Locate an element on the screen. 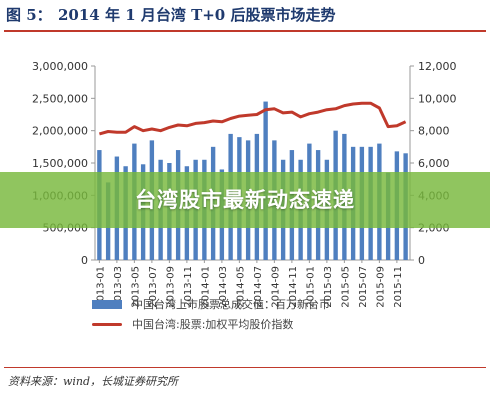 The width and height of the screenshot is (490, 400). right-tick-label: 8,000 is located at coordinates (434, 131).